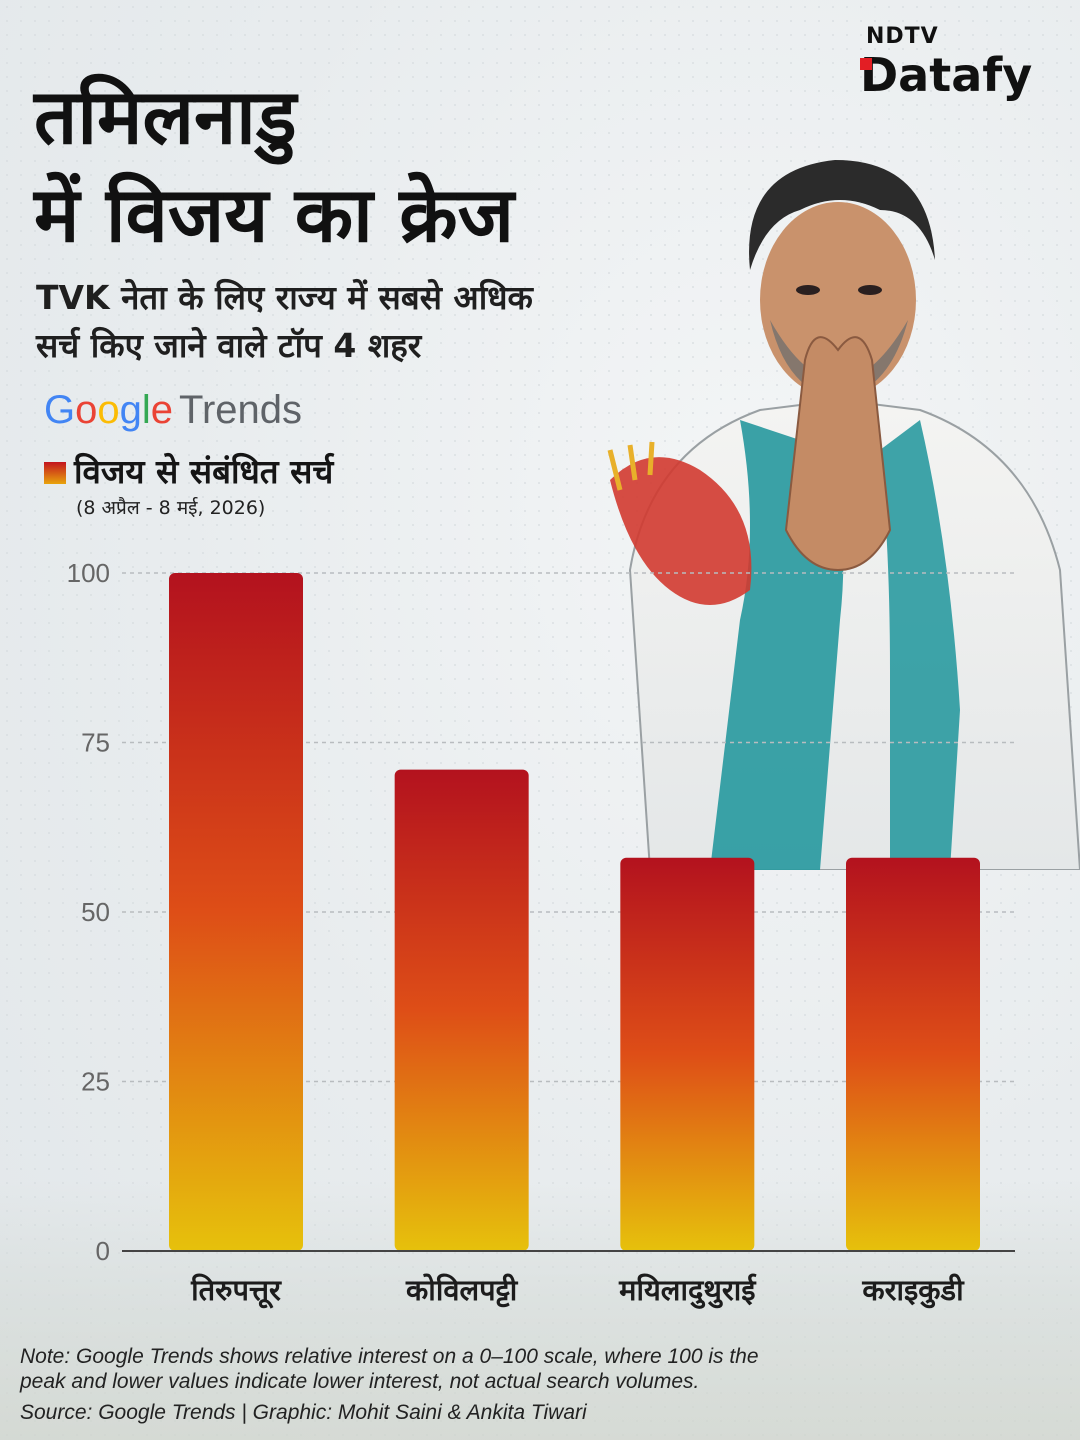 The width and height of the screenshot is (1080, 1440). What do you see at coordinates (902, 36) in the screenshot?
I see `brand-ndtv: NDTV` at bounding box center [902, 36].